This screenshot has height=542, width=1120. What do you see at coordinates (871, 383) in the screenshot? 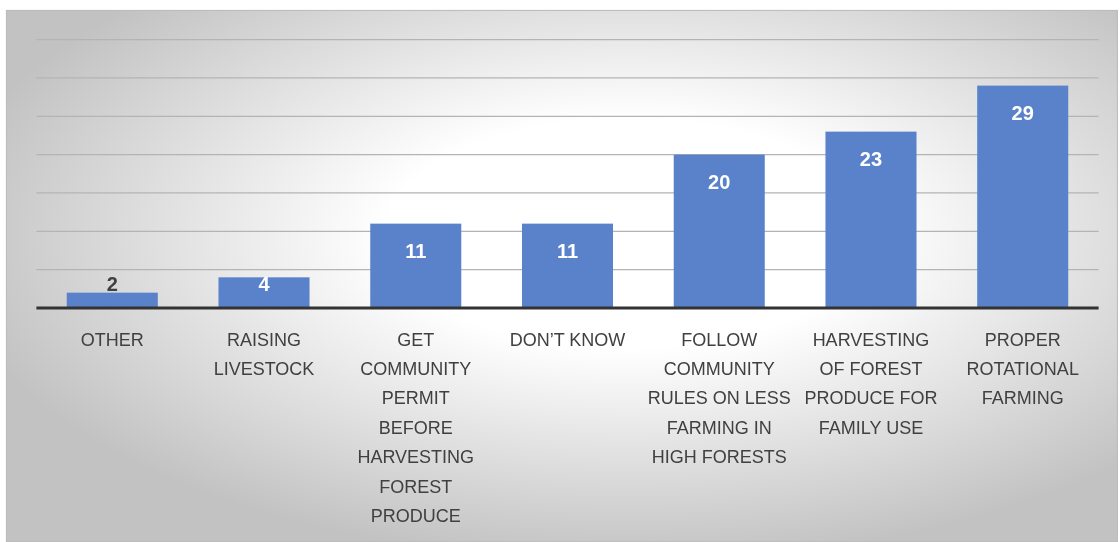
I see `x-tick-label: HARVESTING OF FOREST PRODUCE FOR FAMILY USE` at bounding box center [871, 383].